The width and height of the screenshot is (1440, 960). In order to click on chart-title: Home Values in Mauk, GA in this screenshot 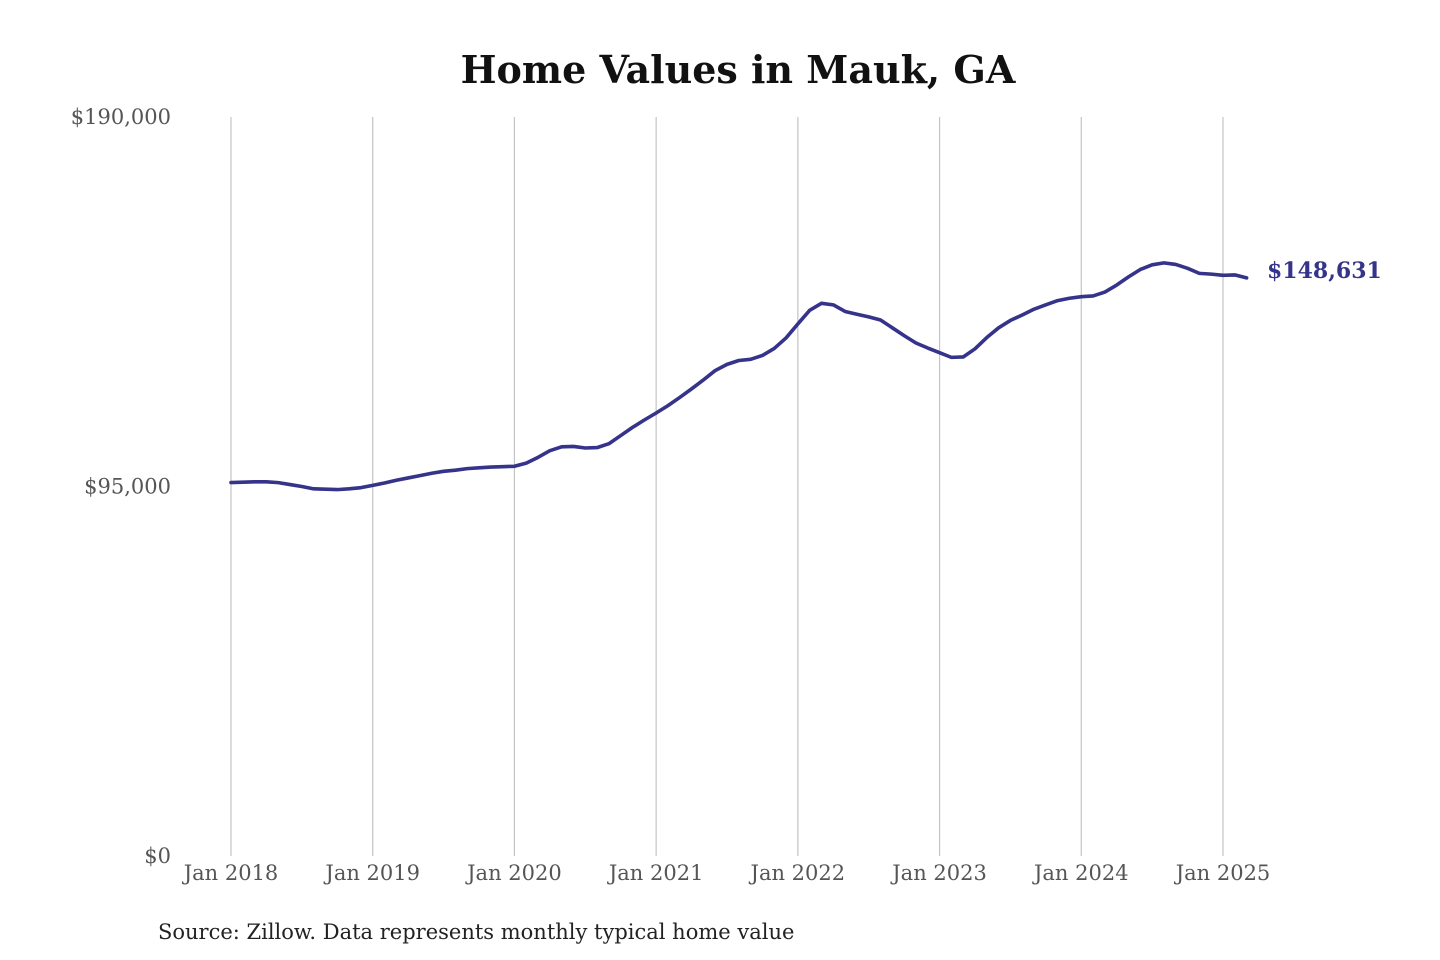, I will do `click(738, 69)`.